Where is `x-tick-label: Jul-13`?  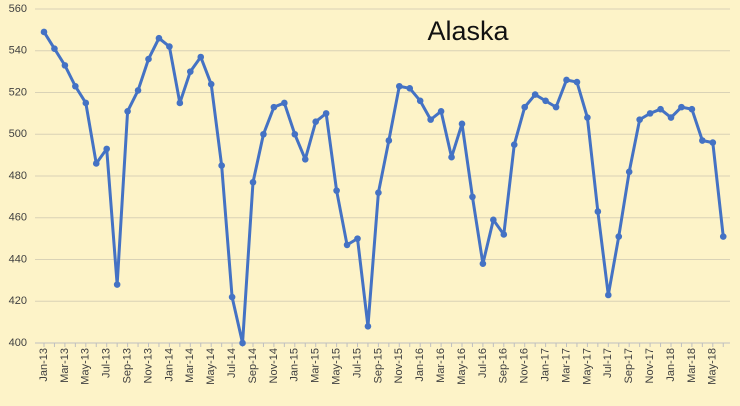 x-tick-label: Jul-13 is located at coordinates (107, 363).